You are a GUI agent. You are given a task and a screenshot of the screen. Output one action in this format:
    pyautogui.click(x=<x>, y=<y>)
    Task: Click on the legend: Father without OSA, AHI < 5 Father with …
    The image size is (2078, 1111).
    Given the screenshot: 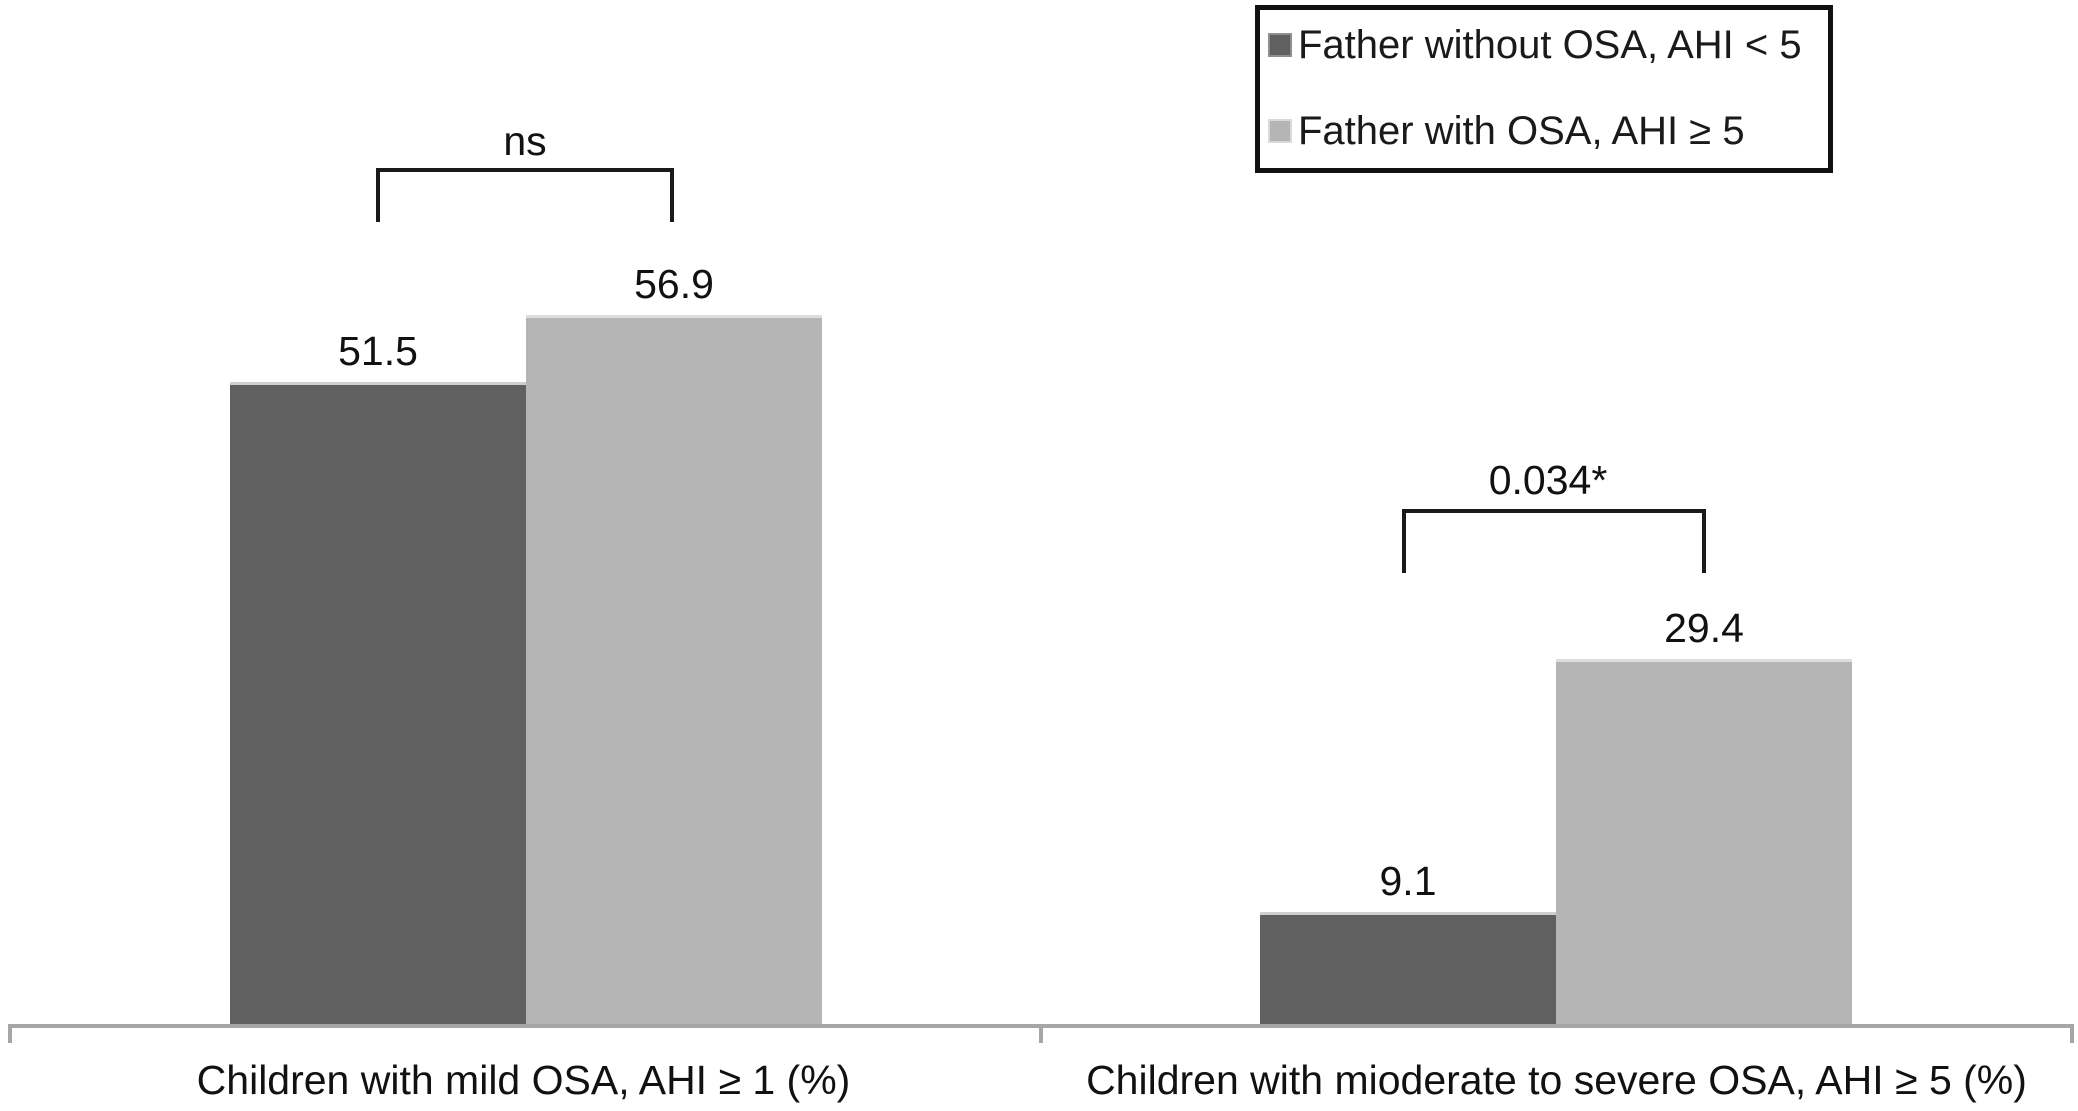 What is the action you would take?
    pyautogui.click(x=1544, y=89)
    